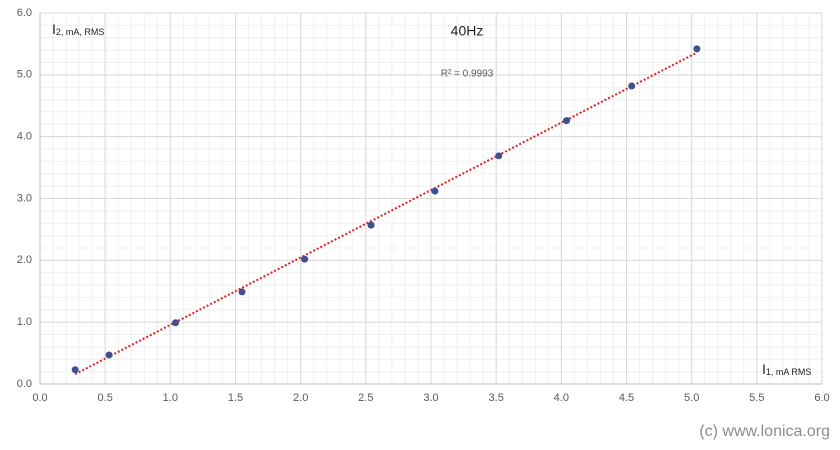 This screenshot has height=450, width=840. I want to click on x-axis-label-main: I, so click(764, 369).